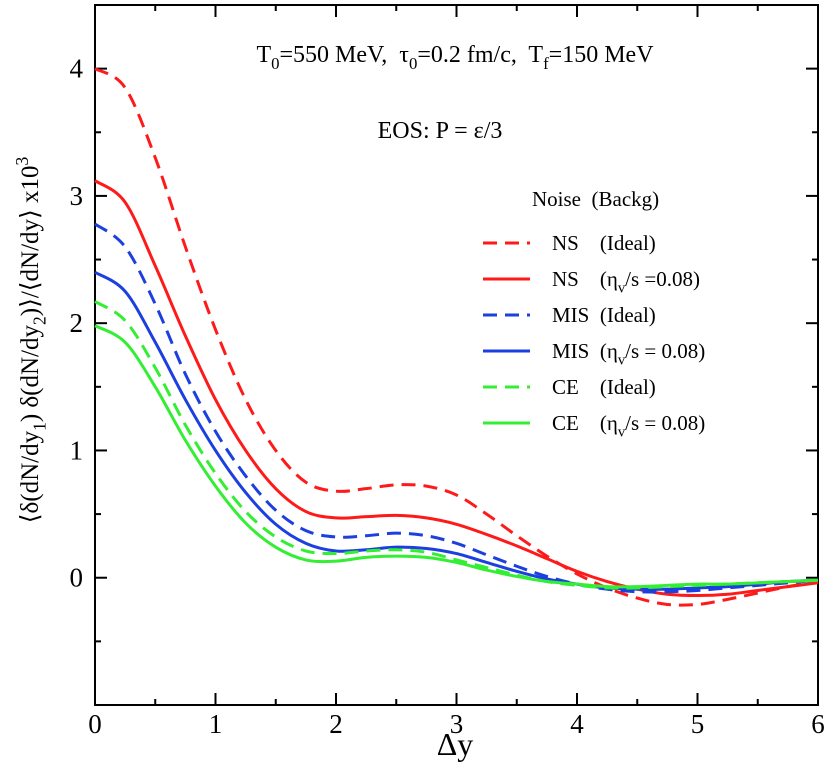 This screenshot has width=830, height=765. I want to click on rich-text: MIS (Ideal), so click(604, 315).